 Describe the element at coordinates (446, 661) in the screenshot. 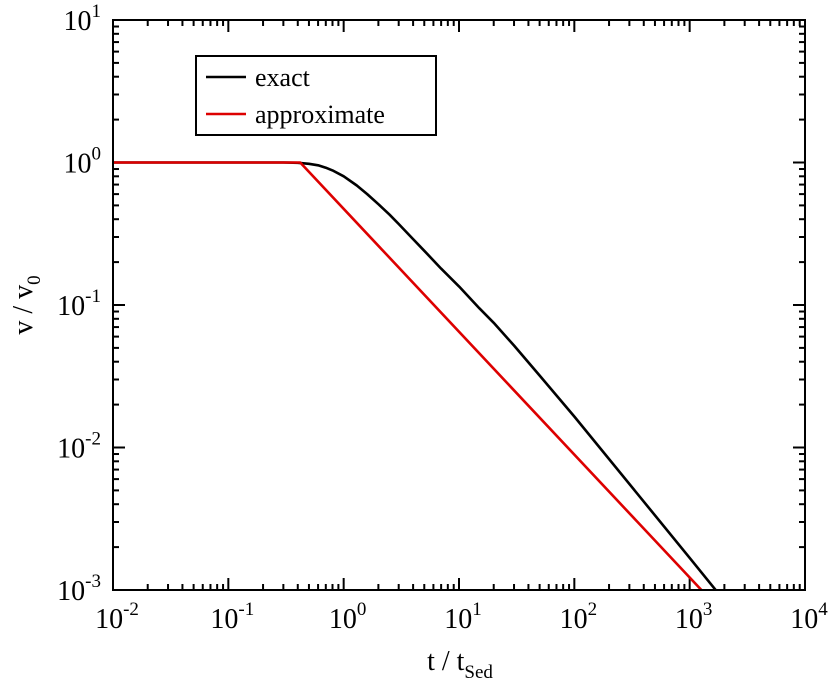

I see `x-axis-label-main: t / t` at that location.